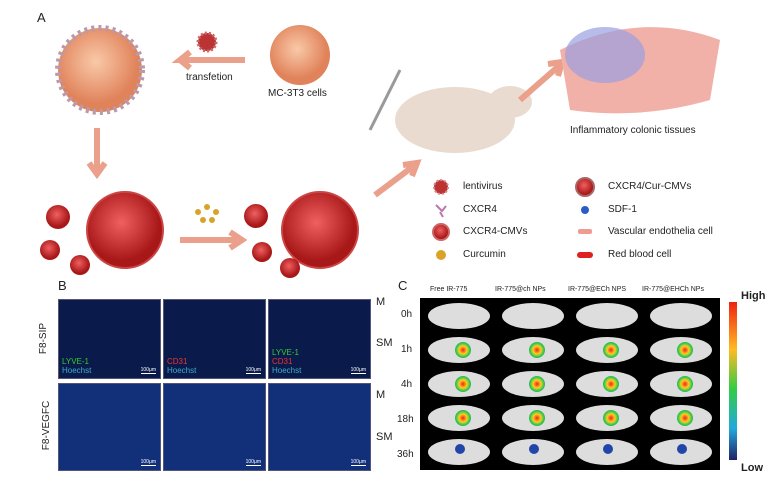 The width and height of the screenshot is (775, 486). Describe the element at coordinates (520, 289) in the screenshot. I see `column-ch: IR-775@ch NPs` at that location.